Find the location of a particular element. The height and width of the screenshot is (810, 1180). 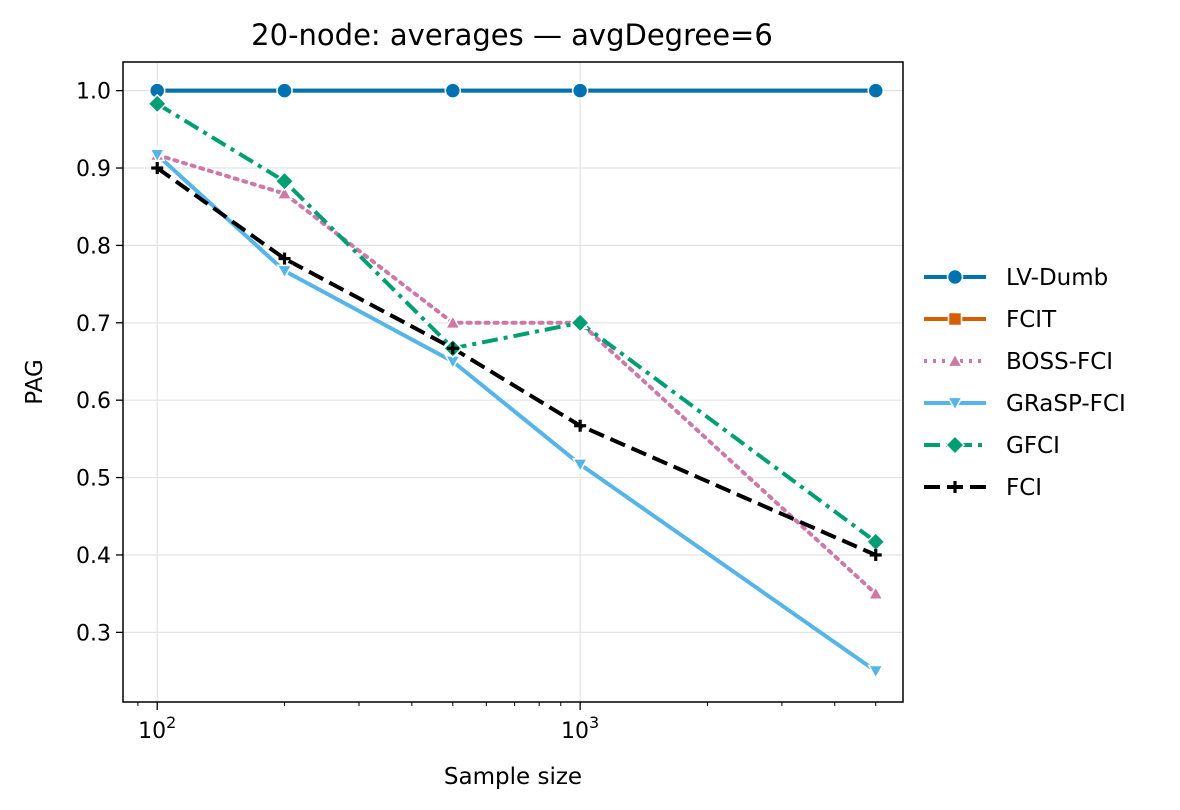

x-axis-label: Sample size is located at coordinates (513, 777).